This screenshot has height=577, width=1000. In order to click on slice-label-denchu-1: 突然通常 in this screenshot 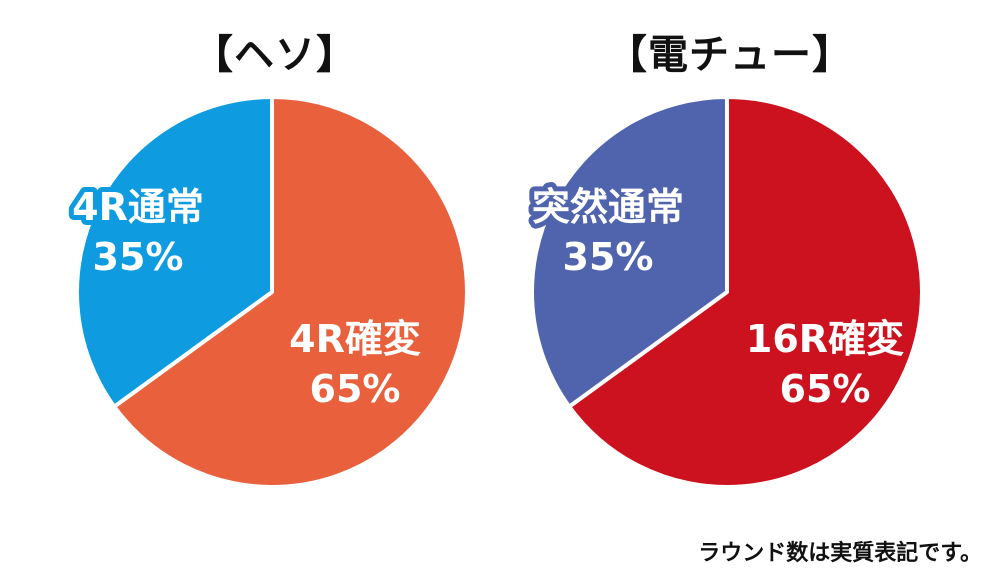, I will do `click(608, 207)`.